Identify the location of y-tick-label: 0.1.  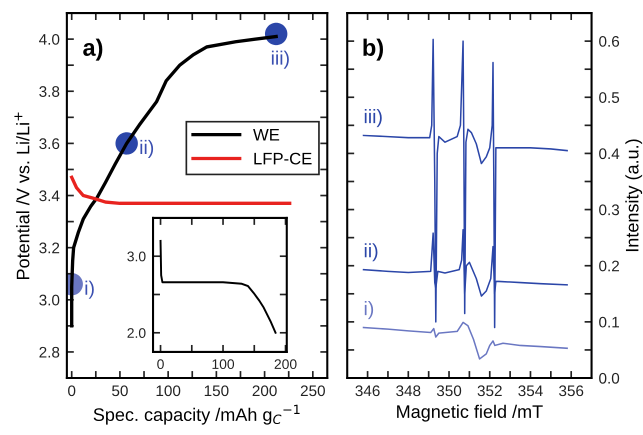
(609, 322).